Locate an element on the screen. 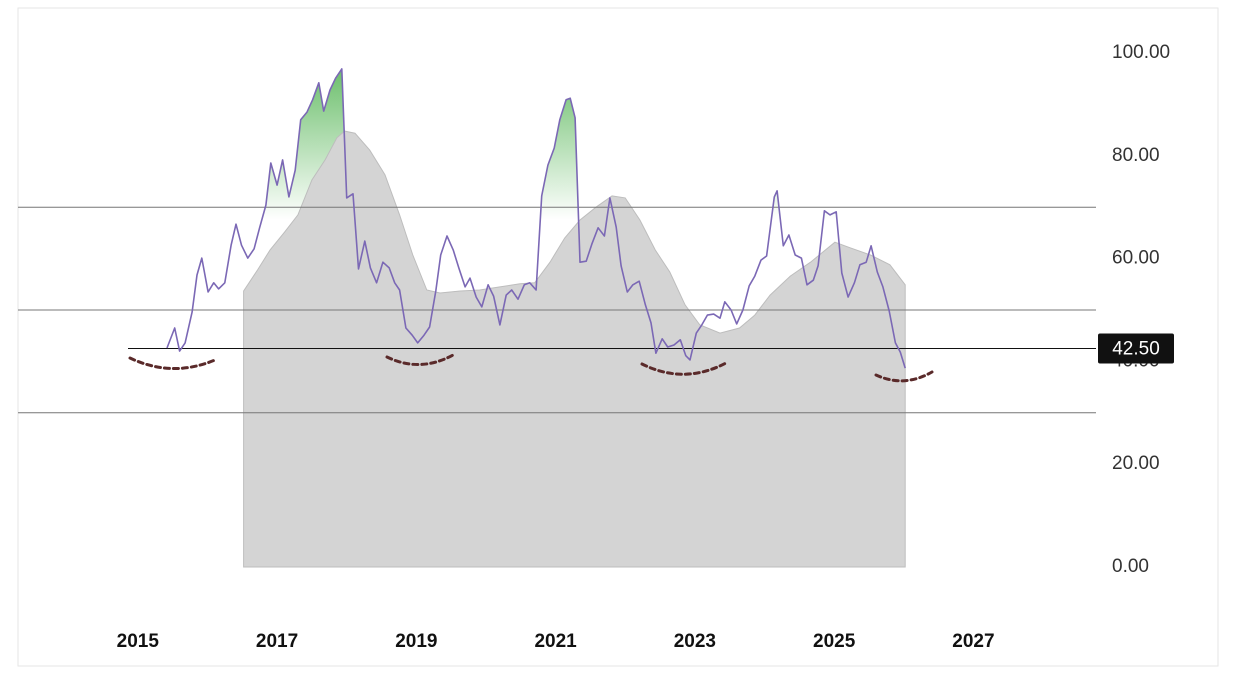 The image size is (1236, 687). annotations is located at coordinates (531, 368).